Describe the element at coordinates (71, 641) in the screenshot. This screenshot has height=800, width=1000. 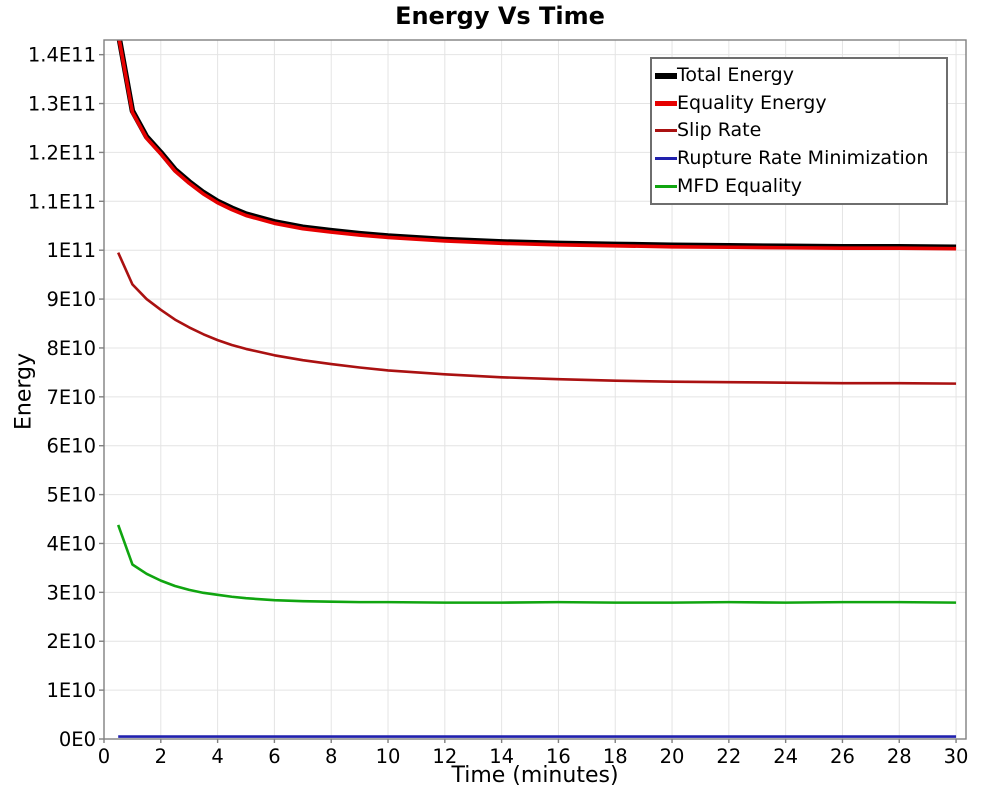
I see `y-tick-label: 2E10` at that location.